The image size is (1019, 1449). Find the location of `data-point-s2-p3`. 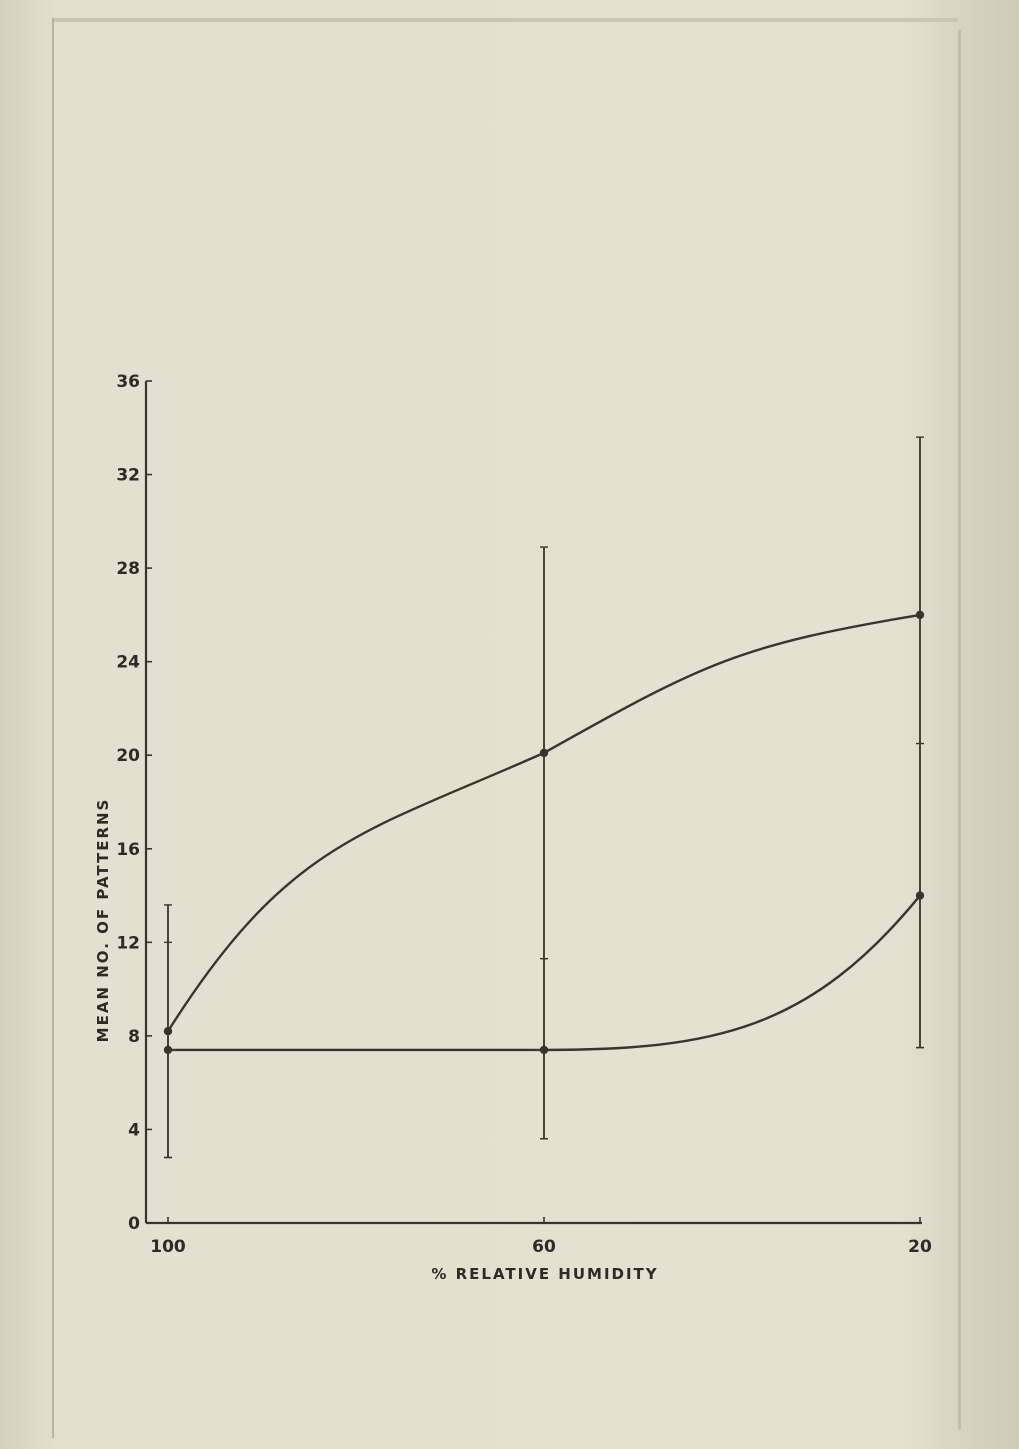

data-point-s2-p3 is located at coordinates (920, 895).